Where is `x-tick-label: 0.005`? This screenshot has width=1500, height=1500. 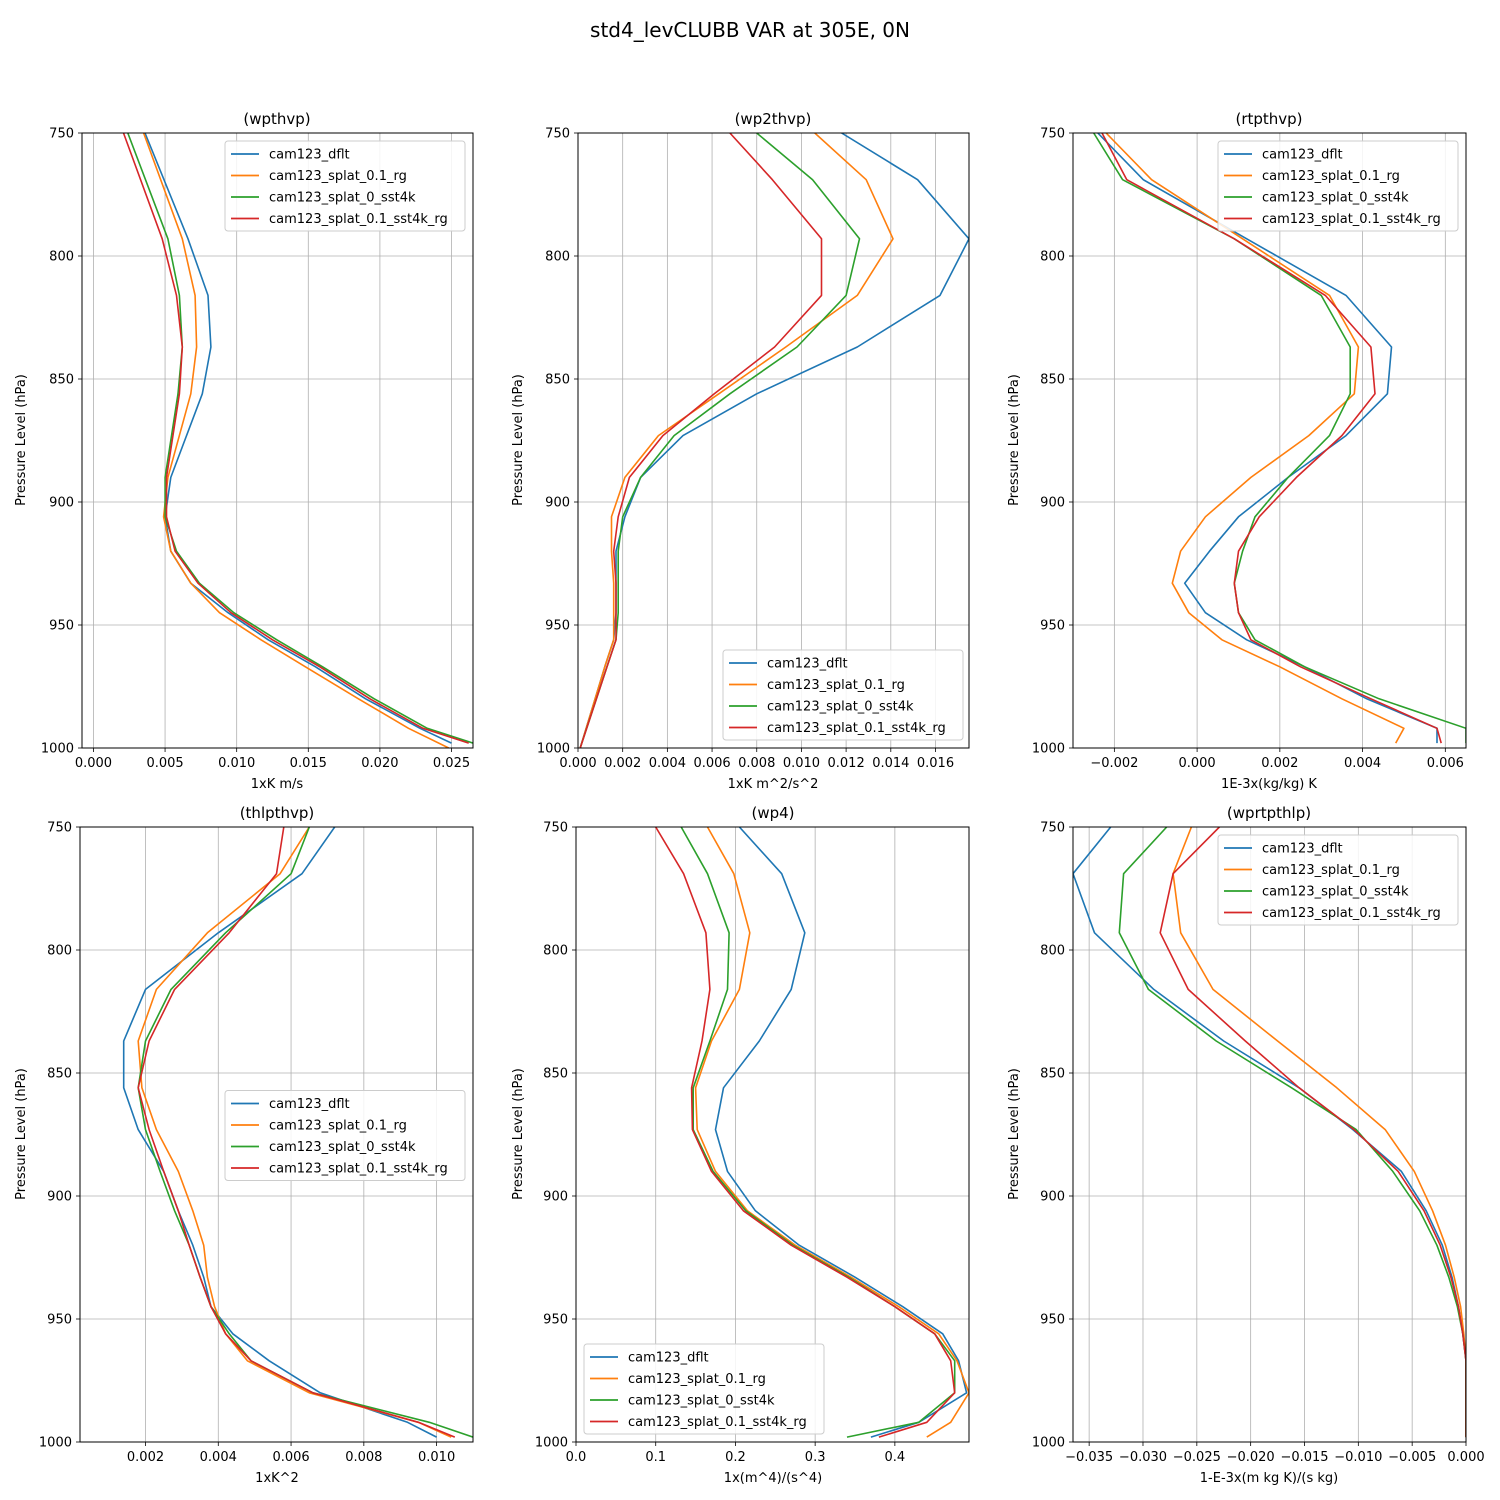
x-tick-label: 0.005 is located at coordinates (164, 763).